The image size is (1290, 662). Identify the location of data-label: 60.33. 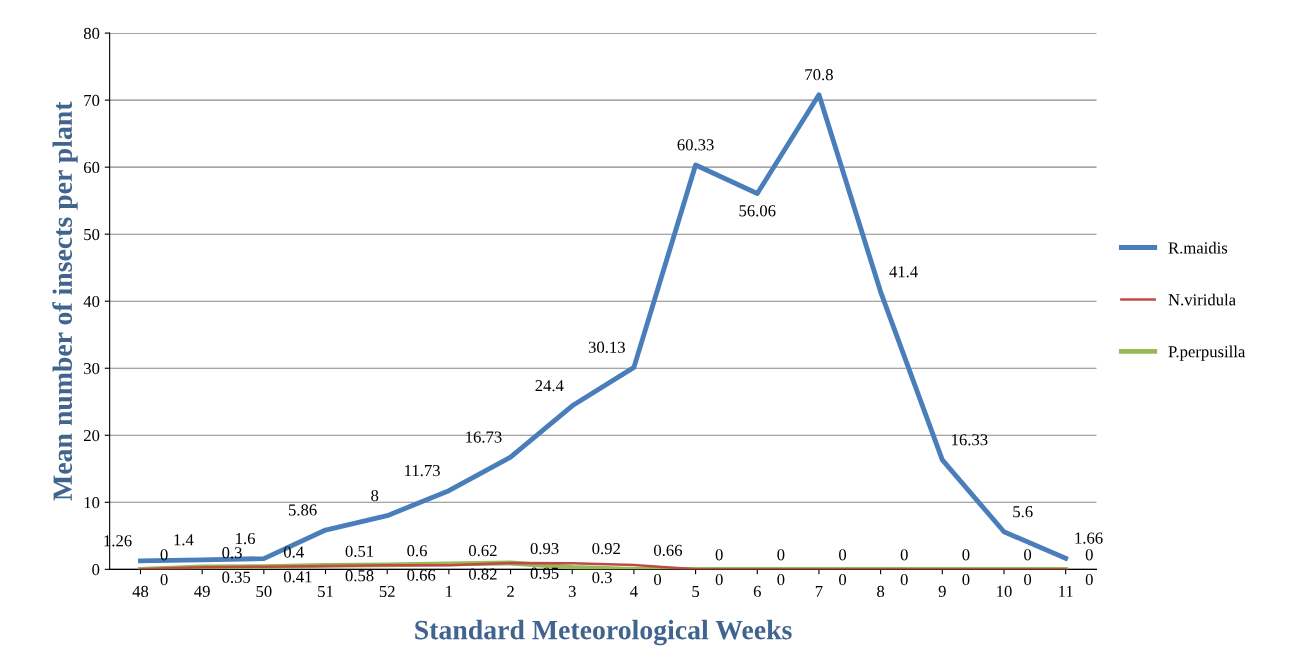
(695, 145).